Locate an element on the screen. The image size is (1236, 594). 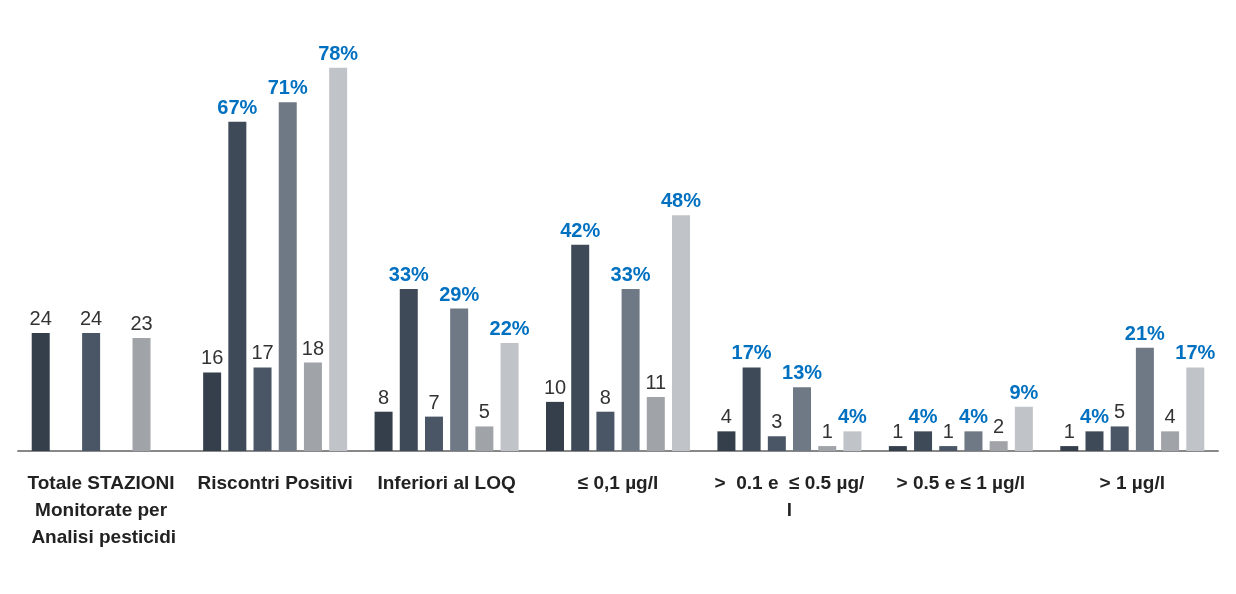
data-label: 18 is located at coordinates (313, 347).